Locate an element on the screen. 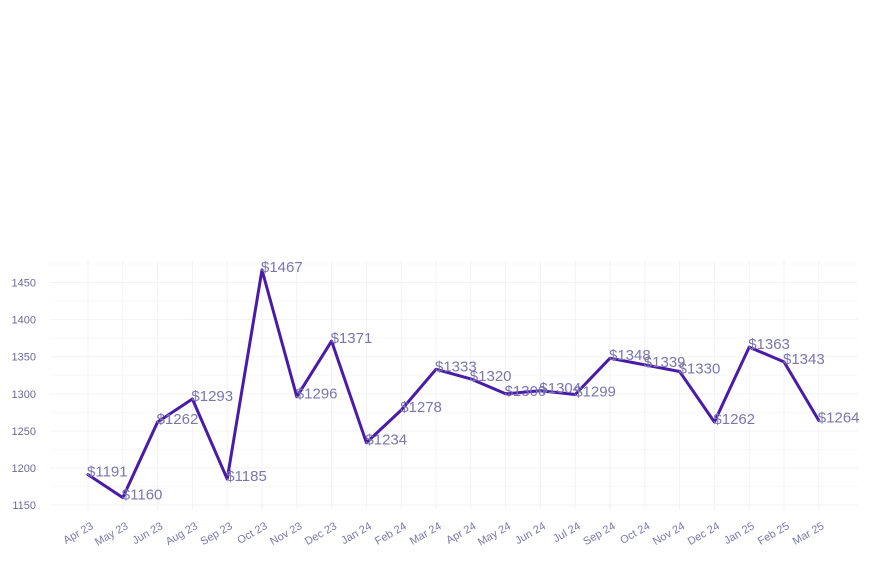  x-tick-label: Jan 25 is located at coordinates (739, 533).